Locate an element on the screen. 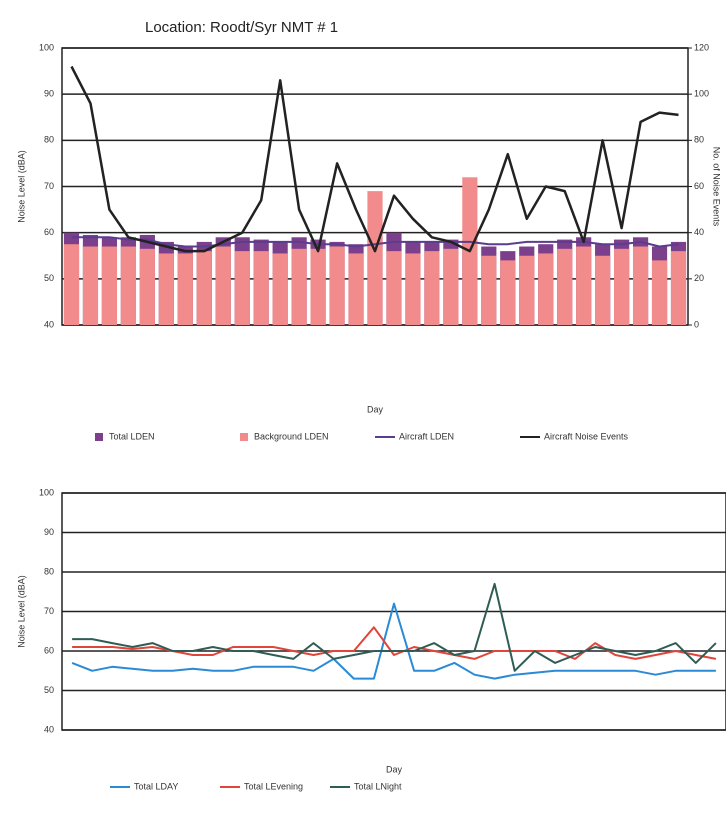 Image resolution: width=726 pixels, height=827 pixels. y2-tick-label: 60 is located at coordinates (699, 186).